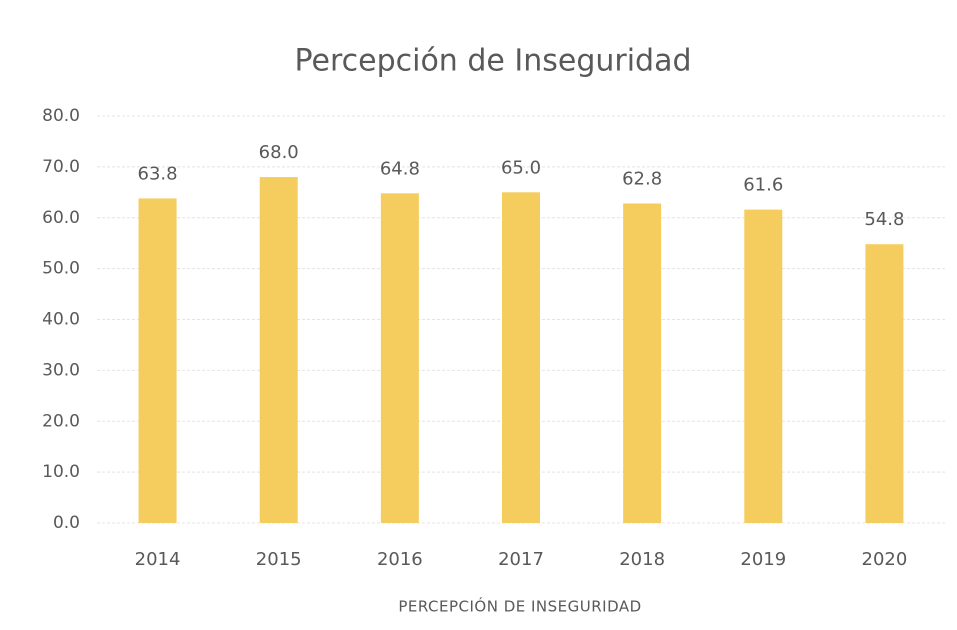 The height and width of the screenshot is (630, 957). Describe the element at coordinates (885, 559) in the screenshot. I see `x-tick-label: 2020` at that location.